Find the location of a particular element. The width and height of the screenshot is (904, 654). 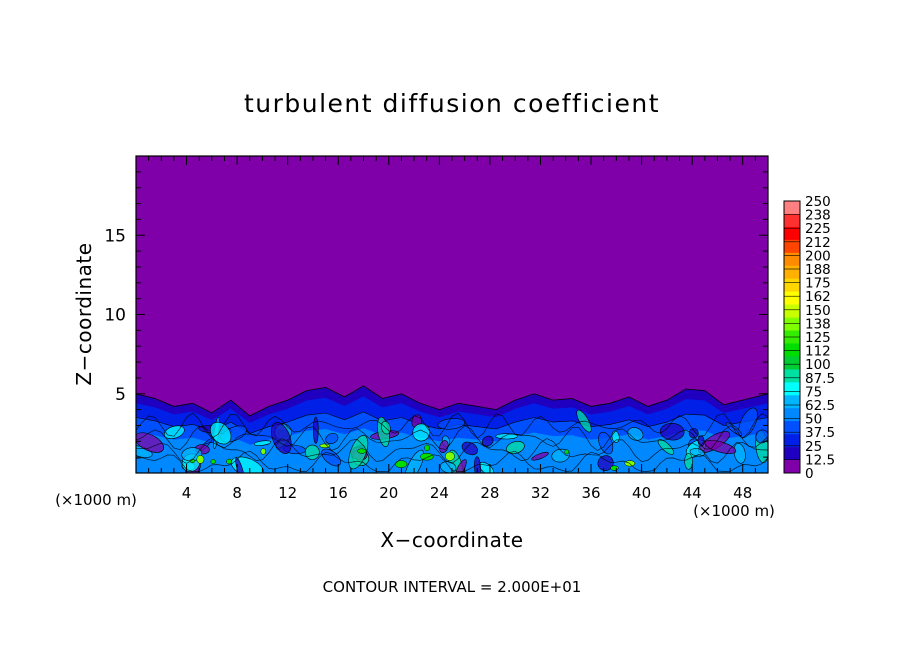

colorbar-label: 37.5 is located at coordinates (820, 433).